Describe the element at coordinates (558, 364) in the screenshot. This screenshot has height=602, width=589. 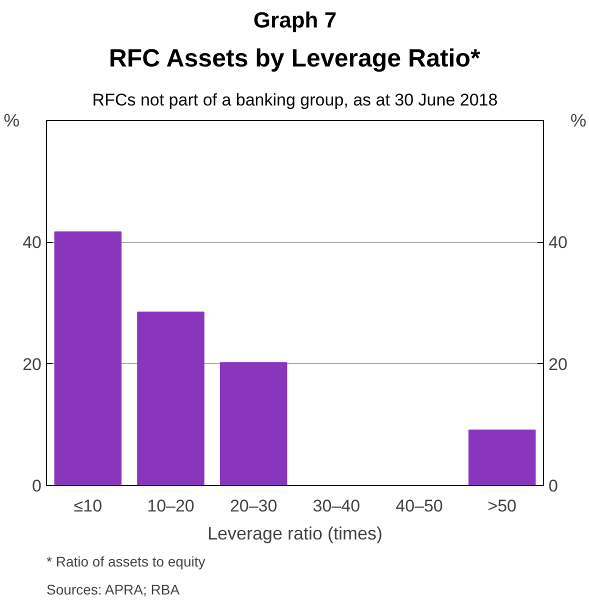
I see `y2-tick-label: 20` at that location.